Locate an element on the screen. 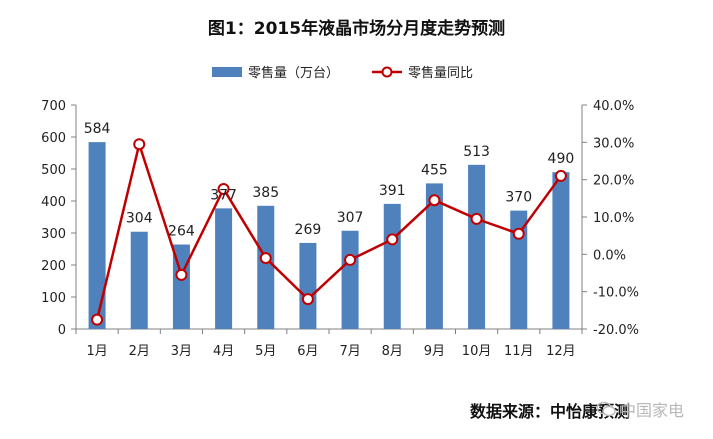 Image resolution: width=713 pixels, height=439 pixels. legend: 零售量（万台） 零售量同比 is located at coordinates (356, 71).